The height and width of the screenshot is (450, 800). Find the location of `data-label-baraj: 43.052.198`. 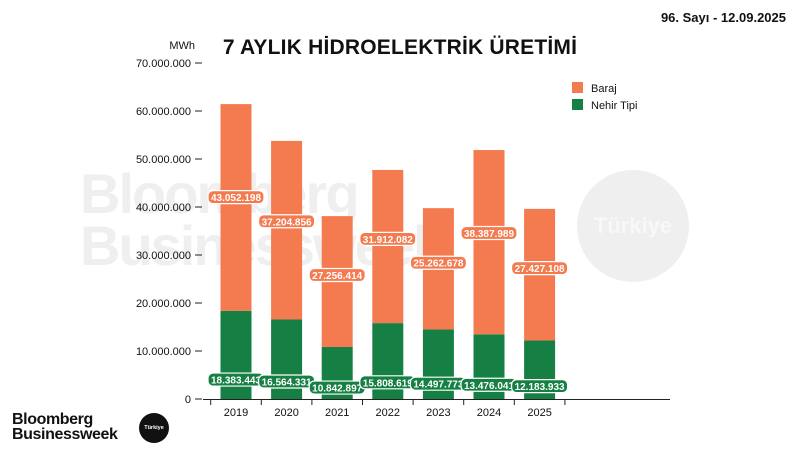

data-label-baraj: 43.052.198 is located at coordinates (236, 198).